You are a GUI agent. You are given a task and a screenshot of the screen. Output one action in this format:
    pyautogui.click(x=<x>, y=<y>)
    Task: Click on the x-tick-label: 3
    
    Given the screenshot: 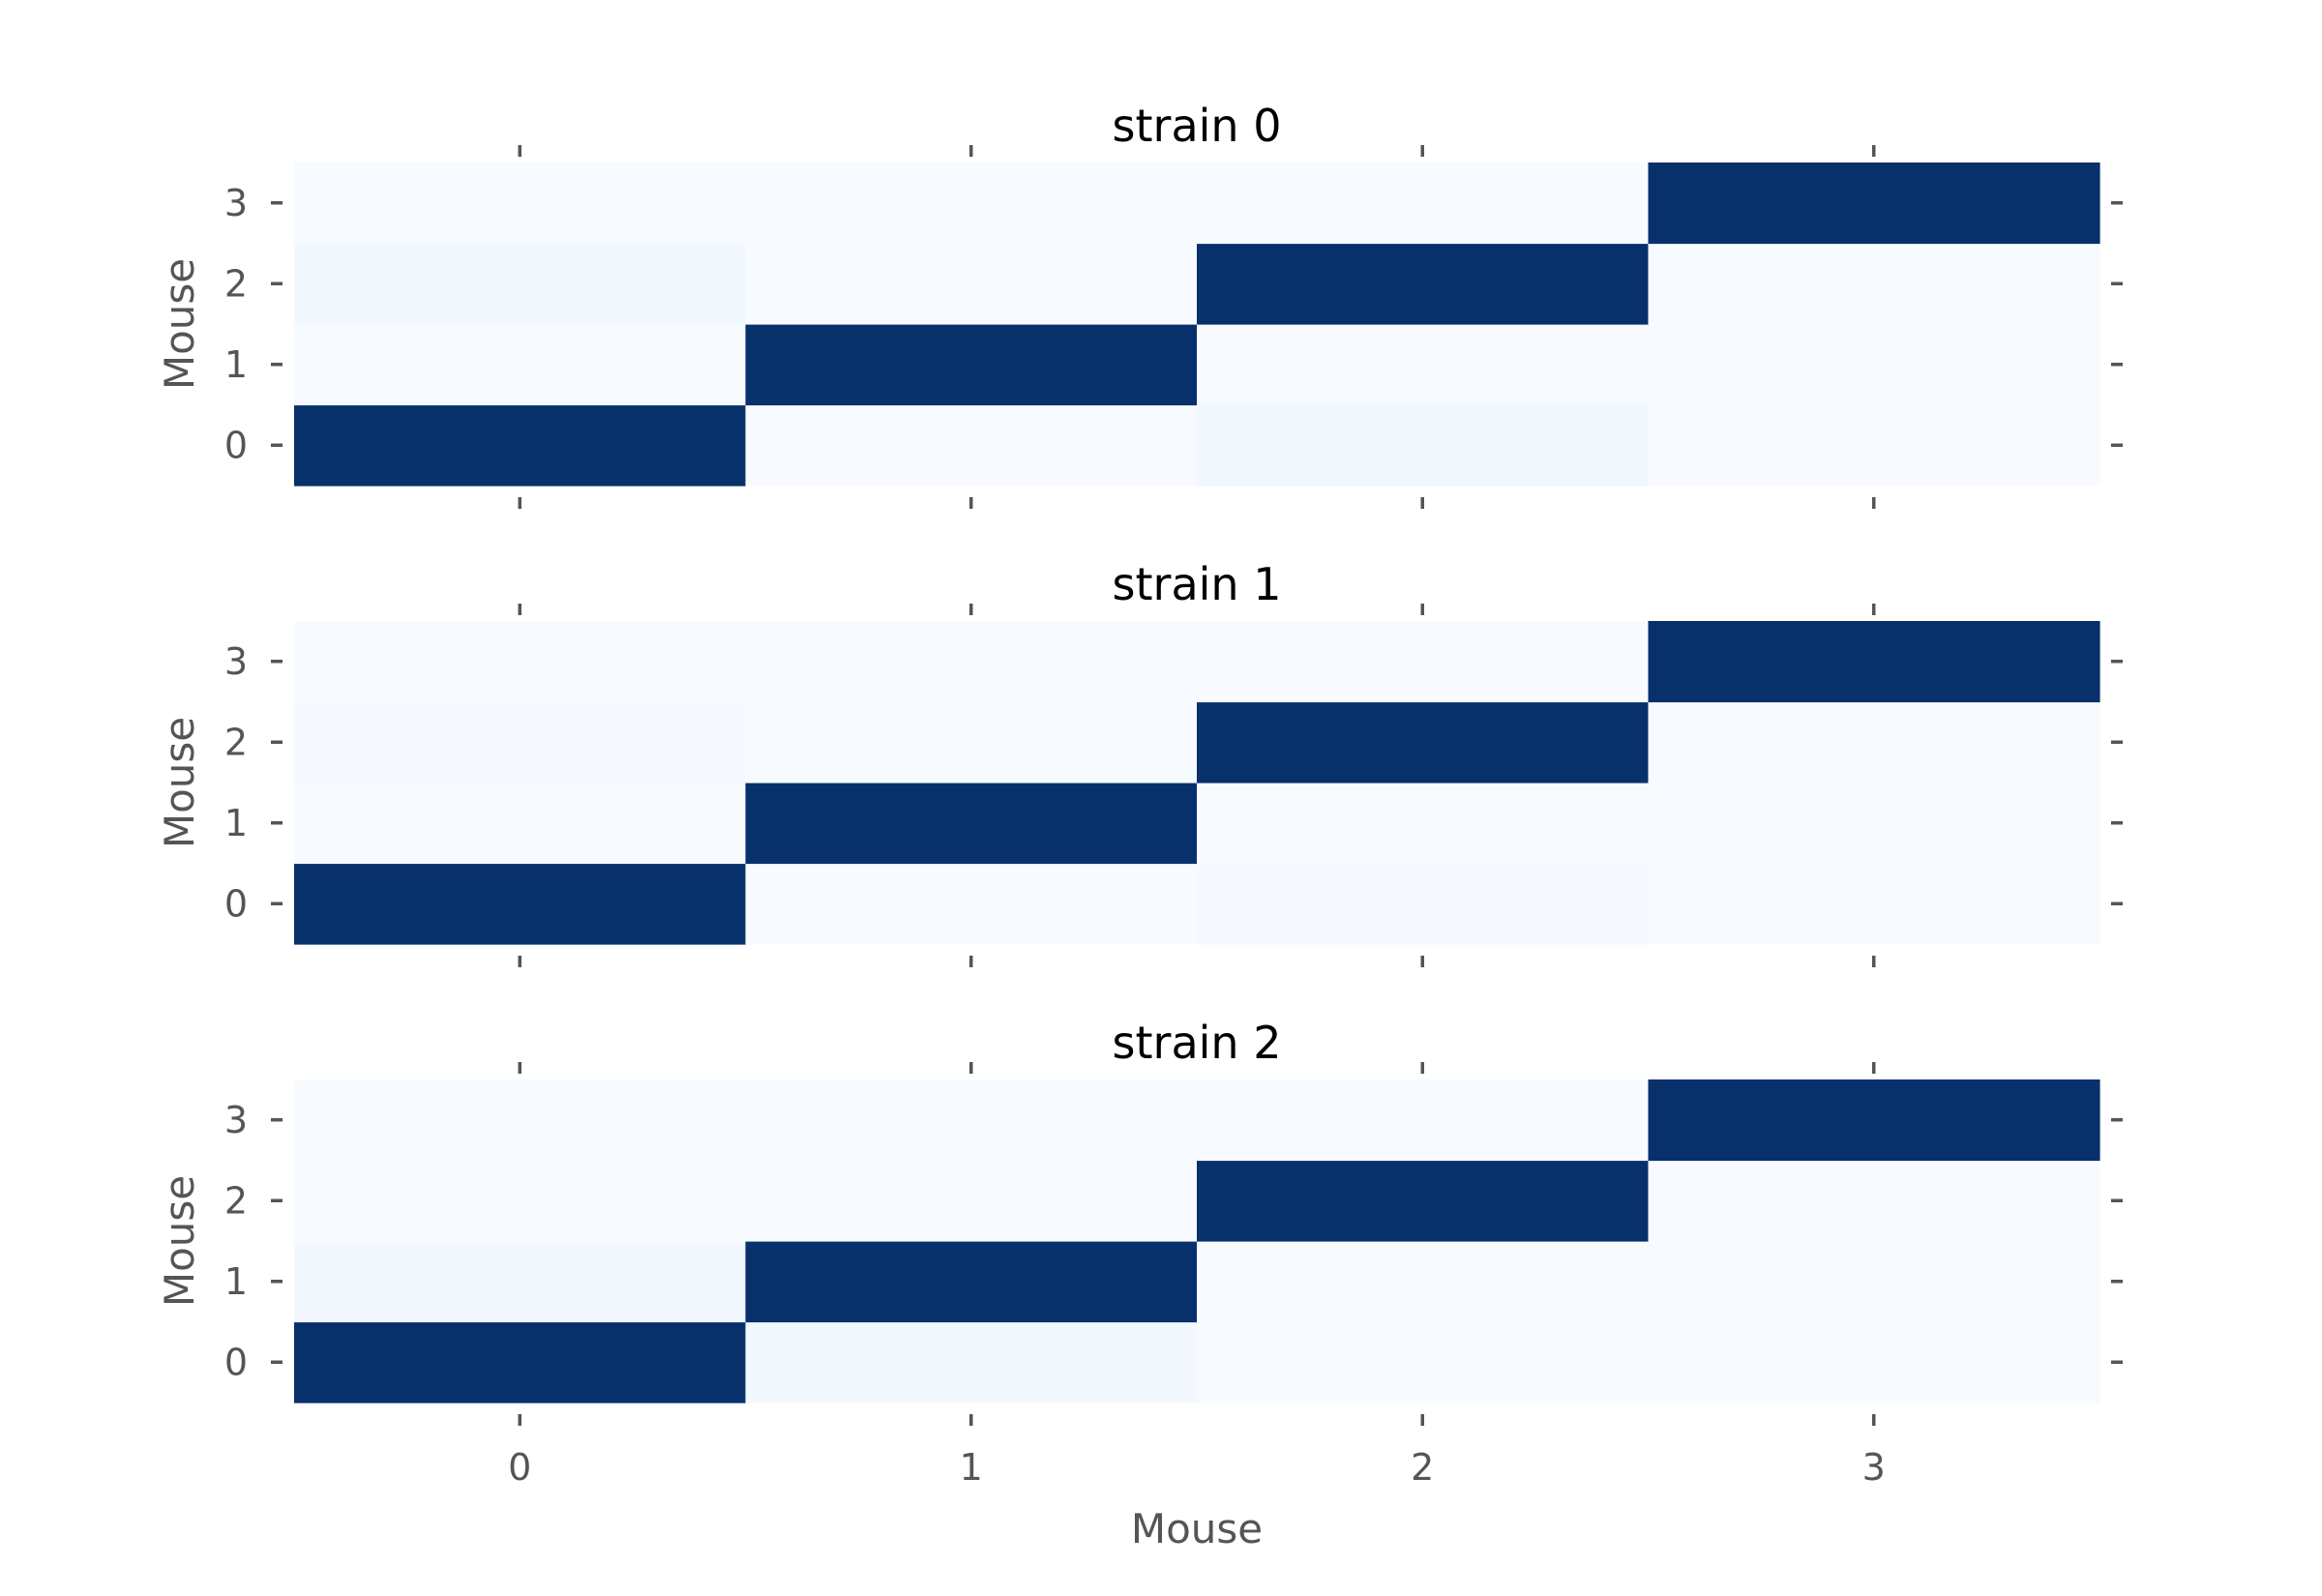 What is the action you would take?
    pyautogui.click(x=1874, y=1467)
    